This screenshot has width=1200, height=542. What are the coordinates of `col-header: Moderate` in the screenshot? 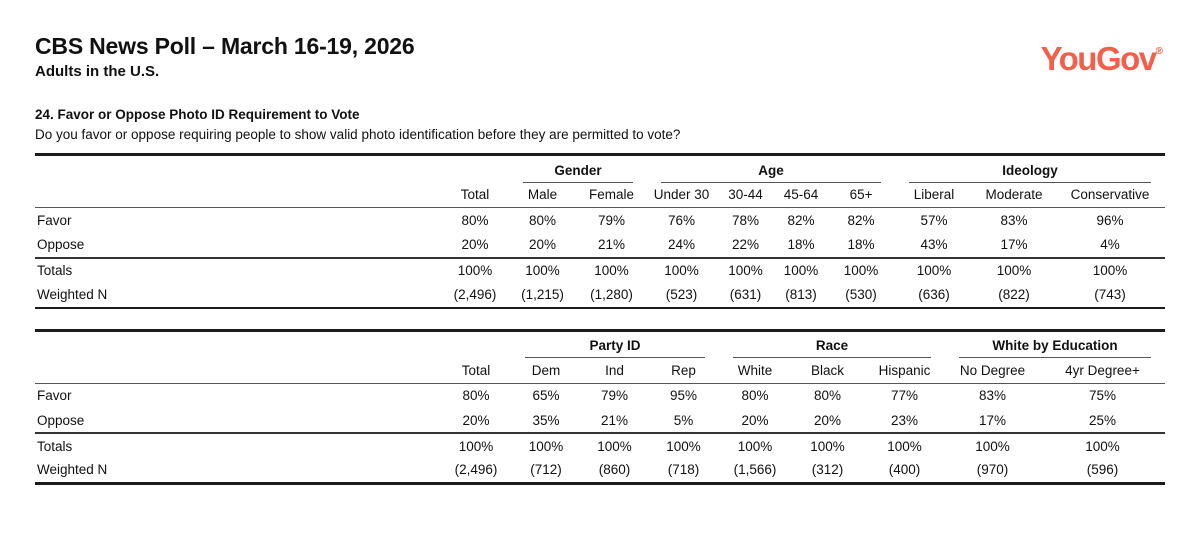 It's located at (1014, 195).